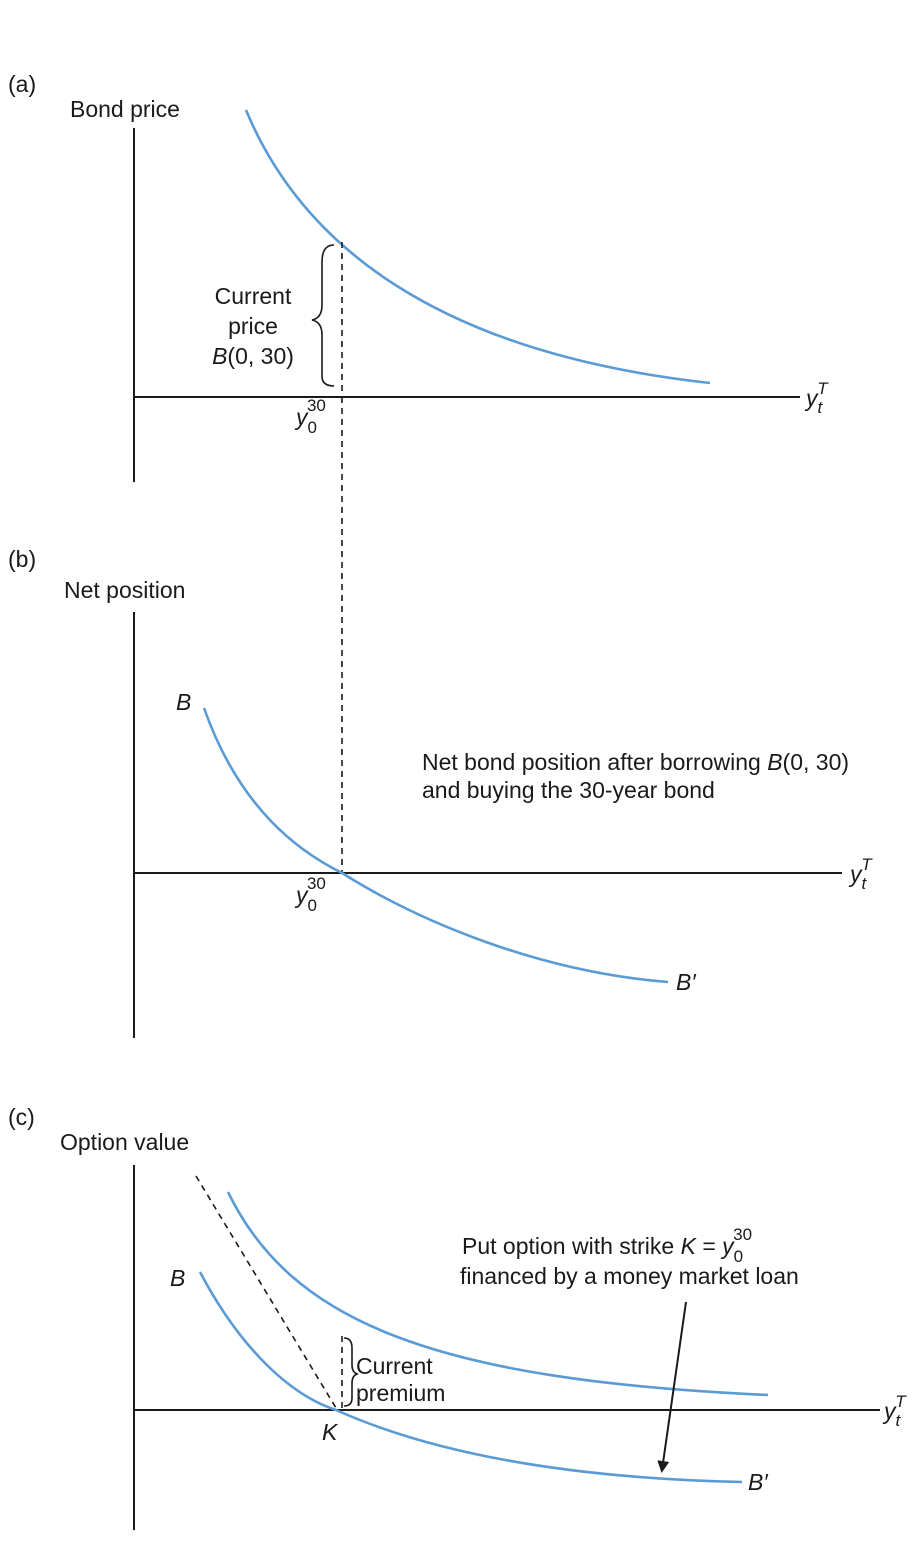 The height and width of the screenshot is (1545, 915). What do you see at coordinates (310, 894) in the screenshot?
I see `panel-b-tick-label: y030` at bounding box center [310, 894].